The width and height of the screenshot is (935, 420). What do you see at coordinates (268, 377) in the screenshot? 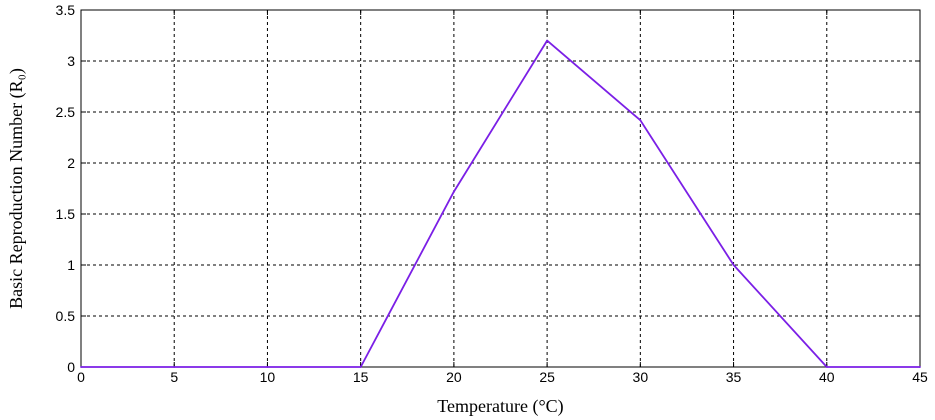
I see `x-tick-label: 10` at bounding box center [268, 377].